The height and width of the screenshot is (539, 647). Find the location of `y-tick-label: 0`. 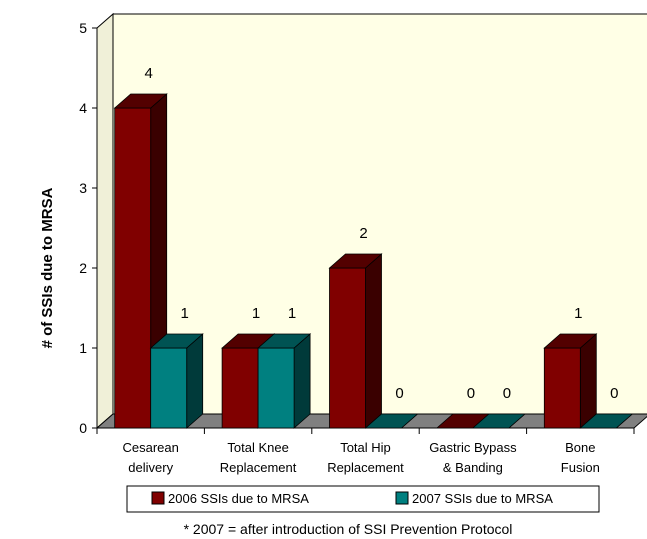

y-tick-label: 0 is located at coordinates (83, 428).